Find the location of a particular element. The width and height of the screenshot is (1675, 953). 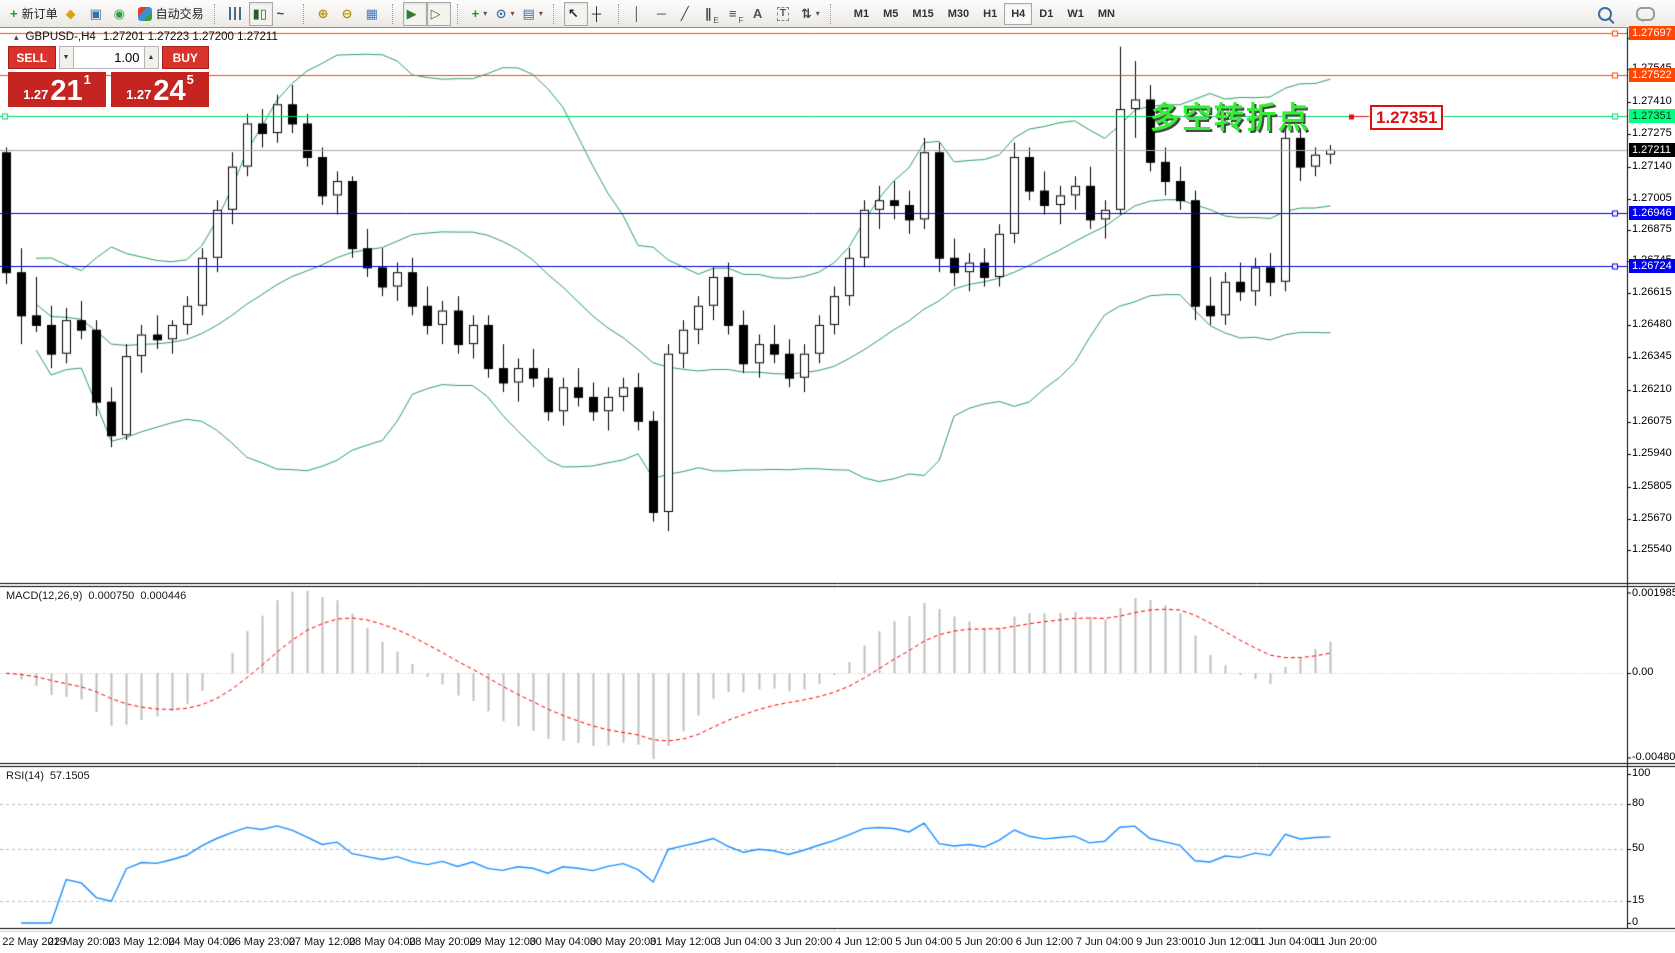

templates-button: ▤ ▾ is located at coordinates (533, 14).